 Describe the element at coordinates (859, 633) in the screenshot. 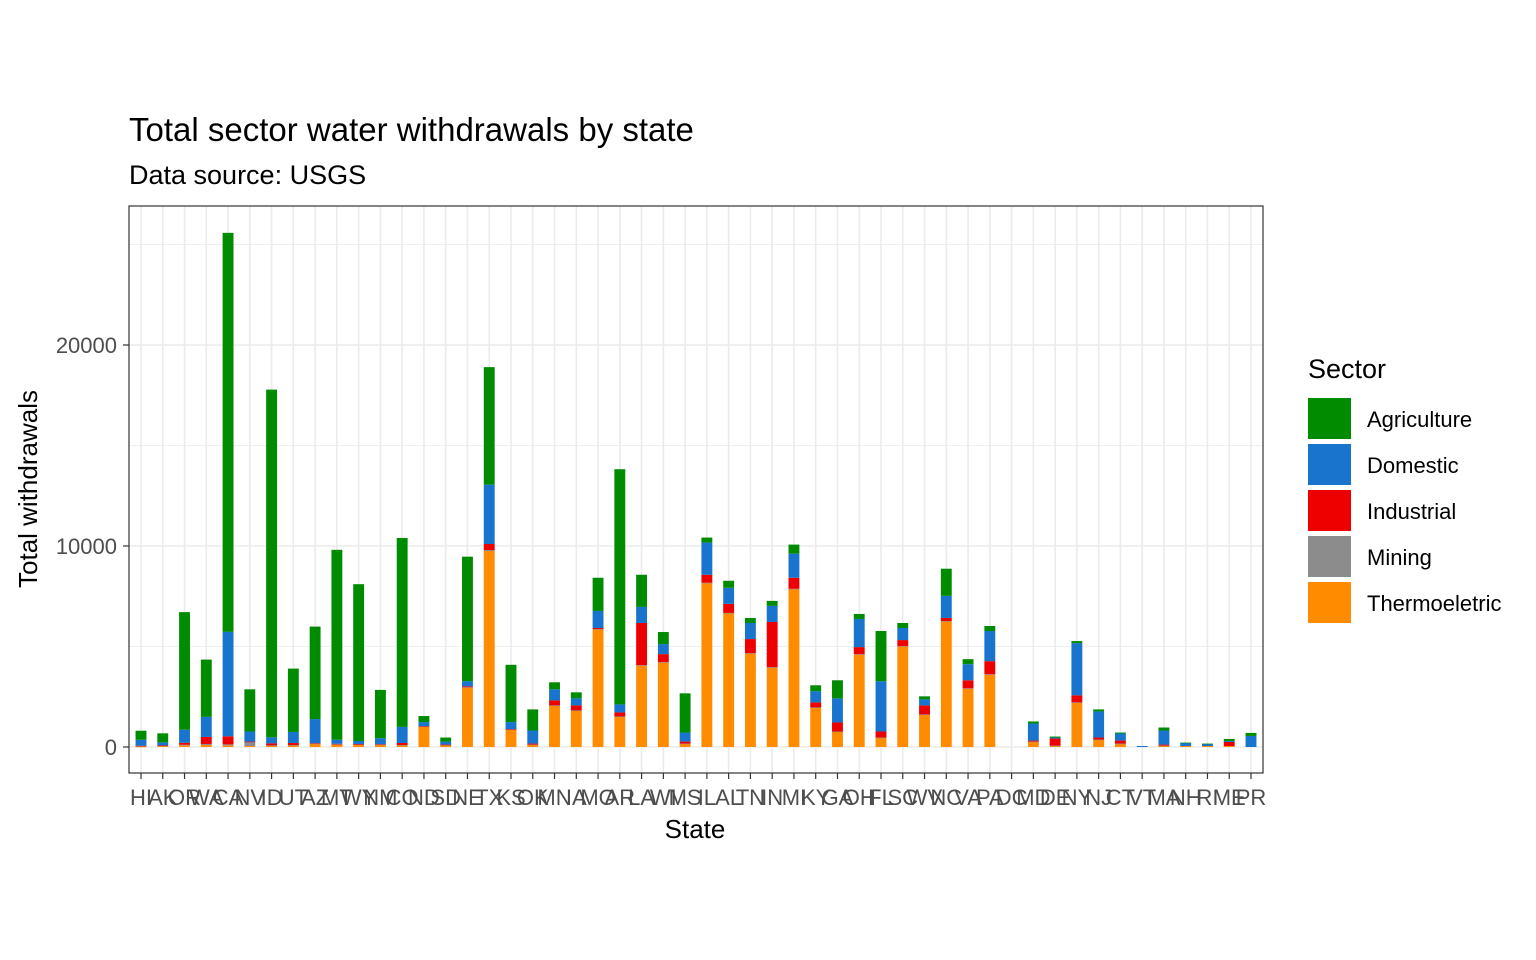

I see `bar-segment-domestic-oh` at that location.